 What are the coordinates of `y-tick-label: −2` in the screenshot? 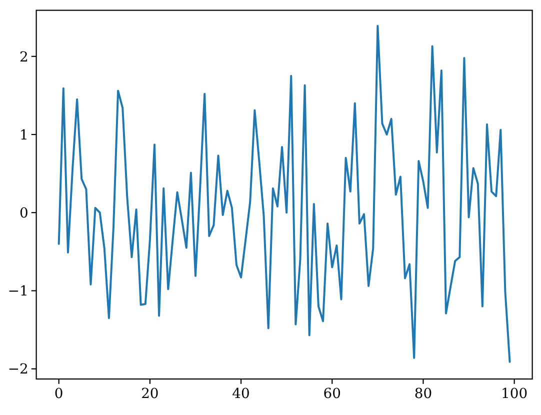 It's located at (18, 370).